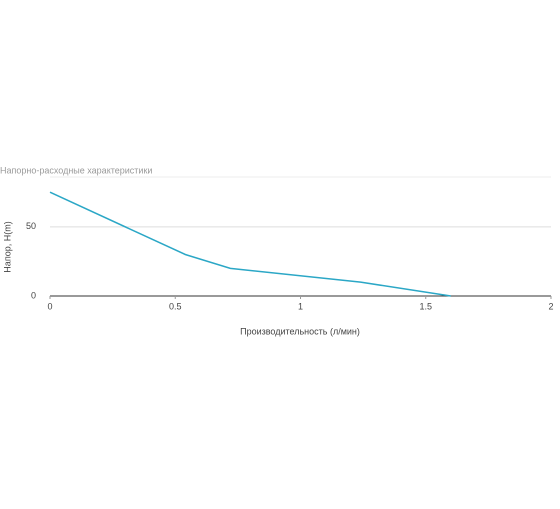  Describe the element at coordinates (33, 295) in the screenshot. I see `y-tick-label: 0` at that location.